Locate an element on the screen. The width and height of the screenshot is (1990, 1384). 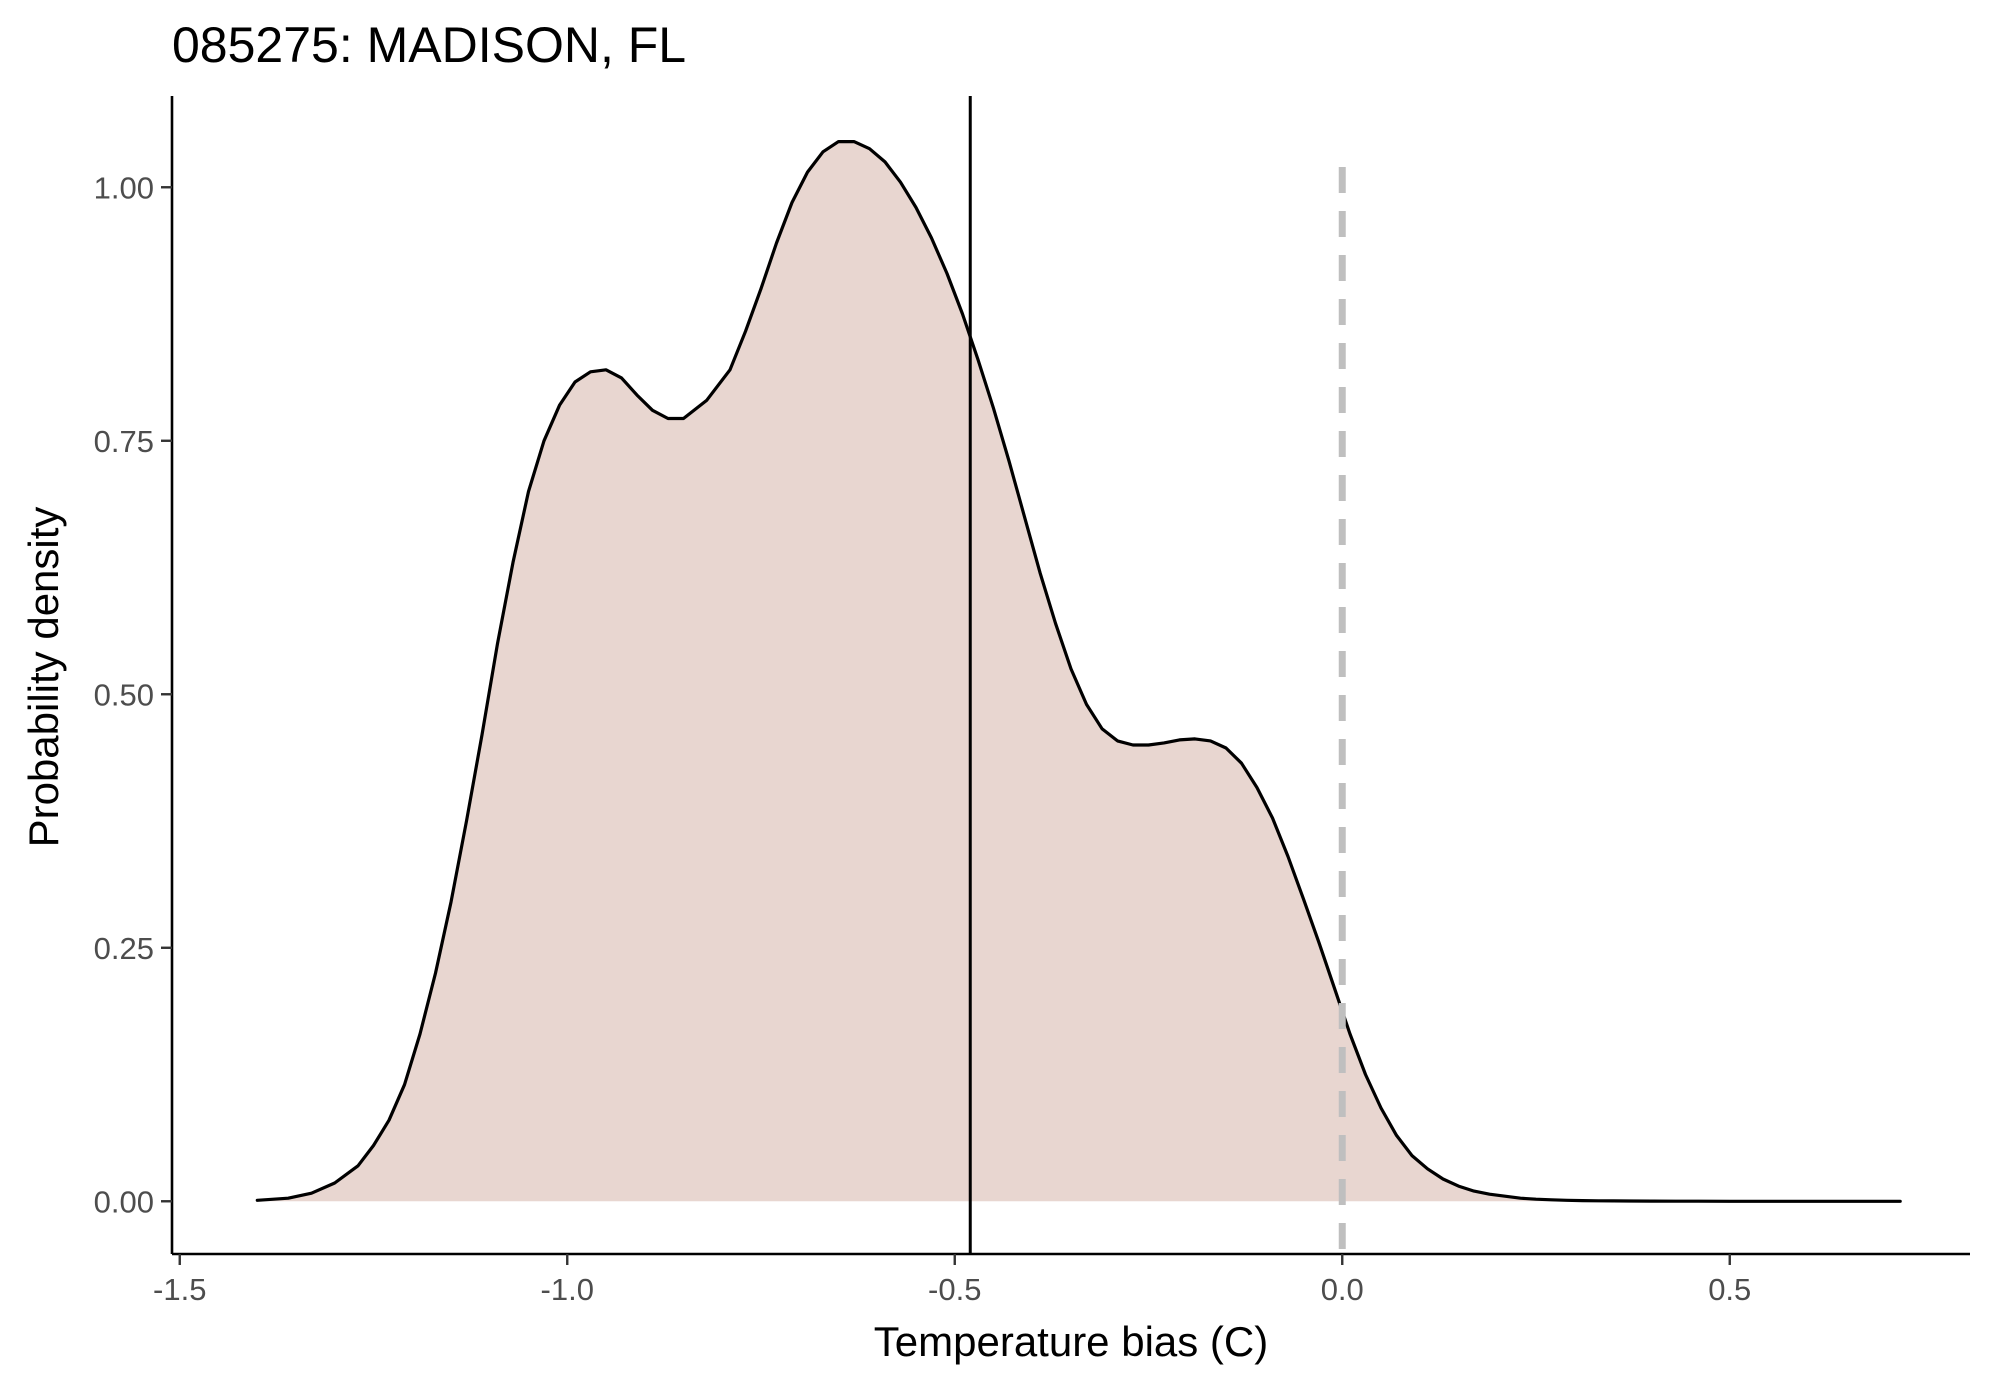
y-tick-label: 0.75 is located at coordinates (124, 441).